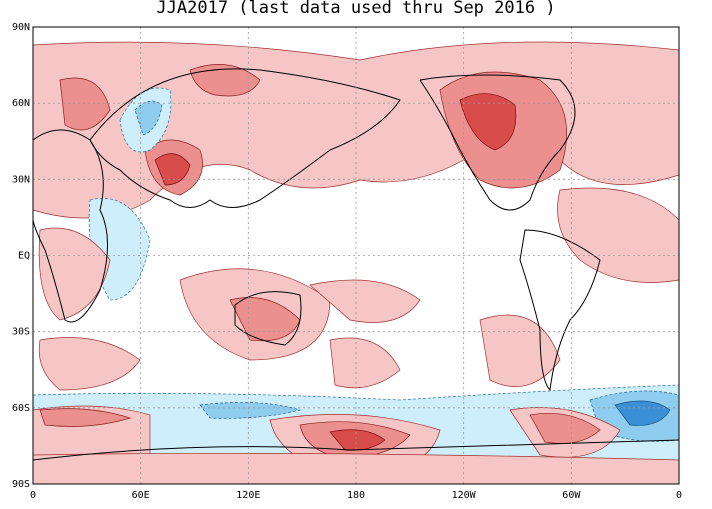  I want to click on latitude-label: 30S, so click(21, 332).